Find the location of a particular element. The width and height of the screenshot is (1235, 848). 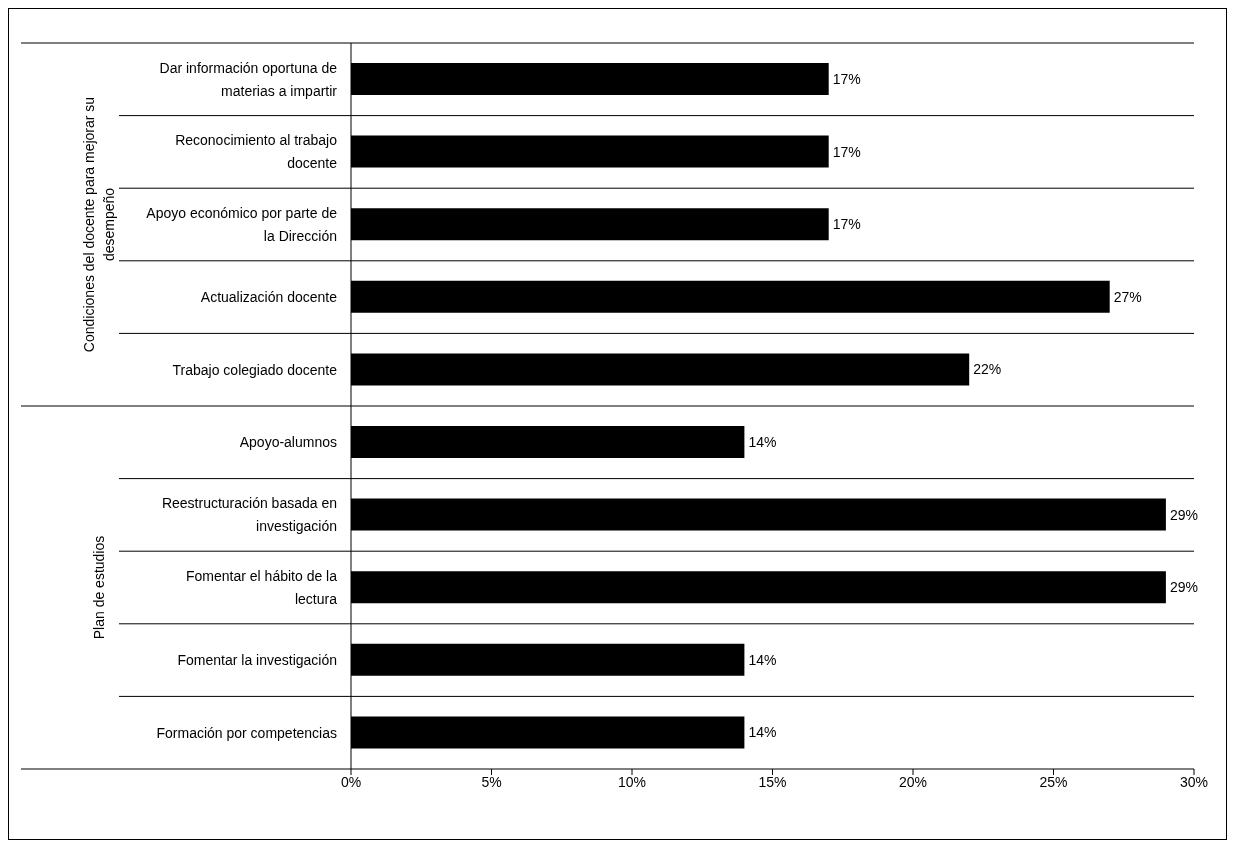

x-tick-label: 20% is located at coordinates (913, 781).